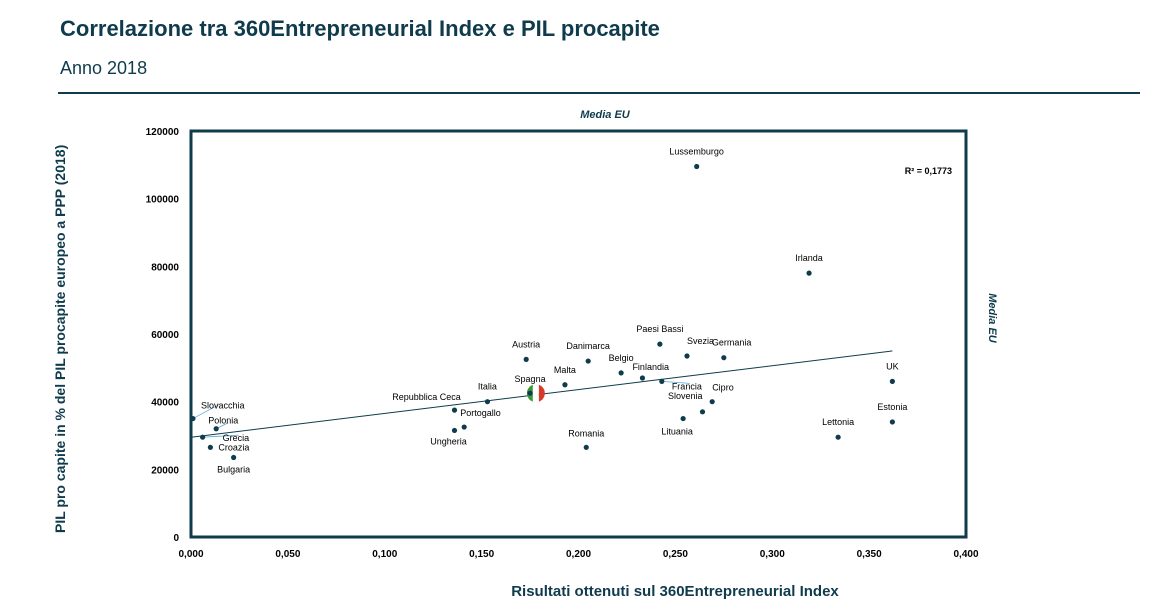 This screenshot has height=613, width=1149. Describe the element at coordinates (165, 267) in the screenshot. I see `y-tick-label: 80000` at that location.